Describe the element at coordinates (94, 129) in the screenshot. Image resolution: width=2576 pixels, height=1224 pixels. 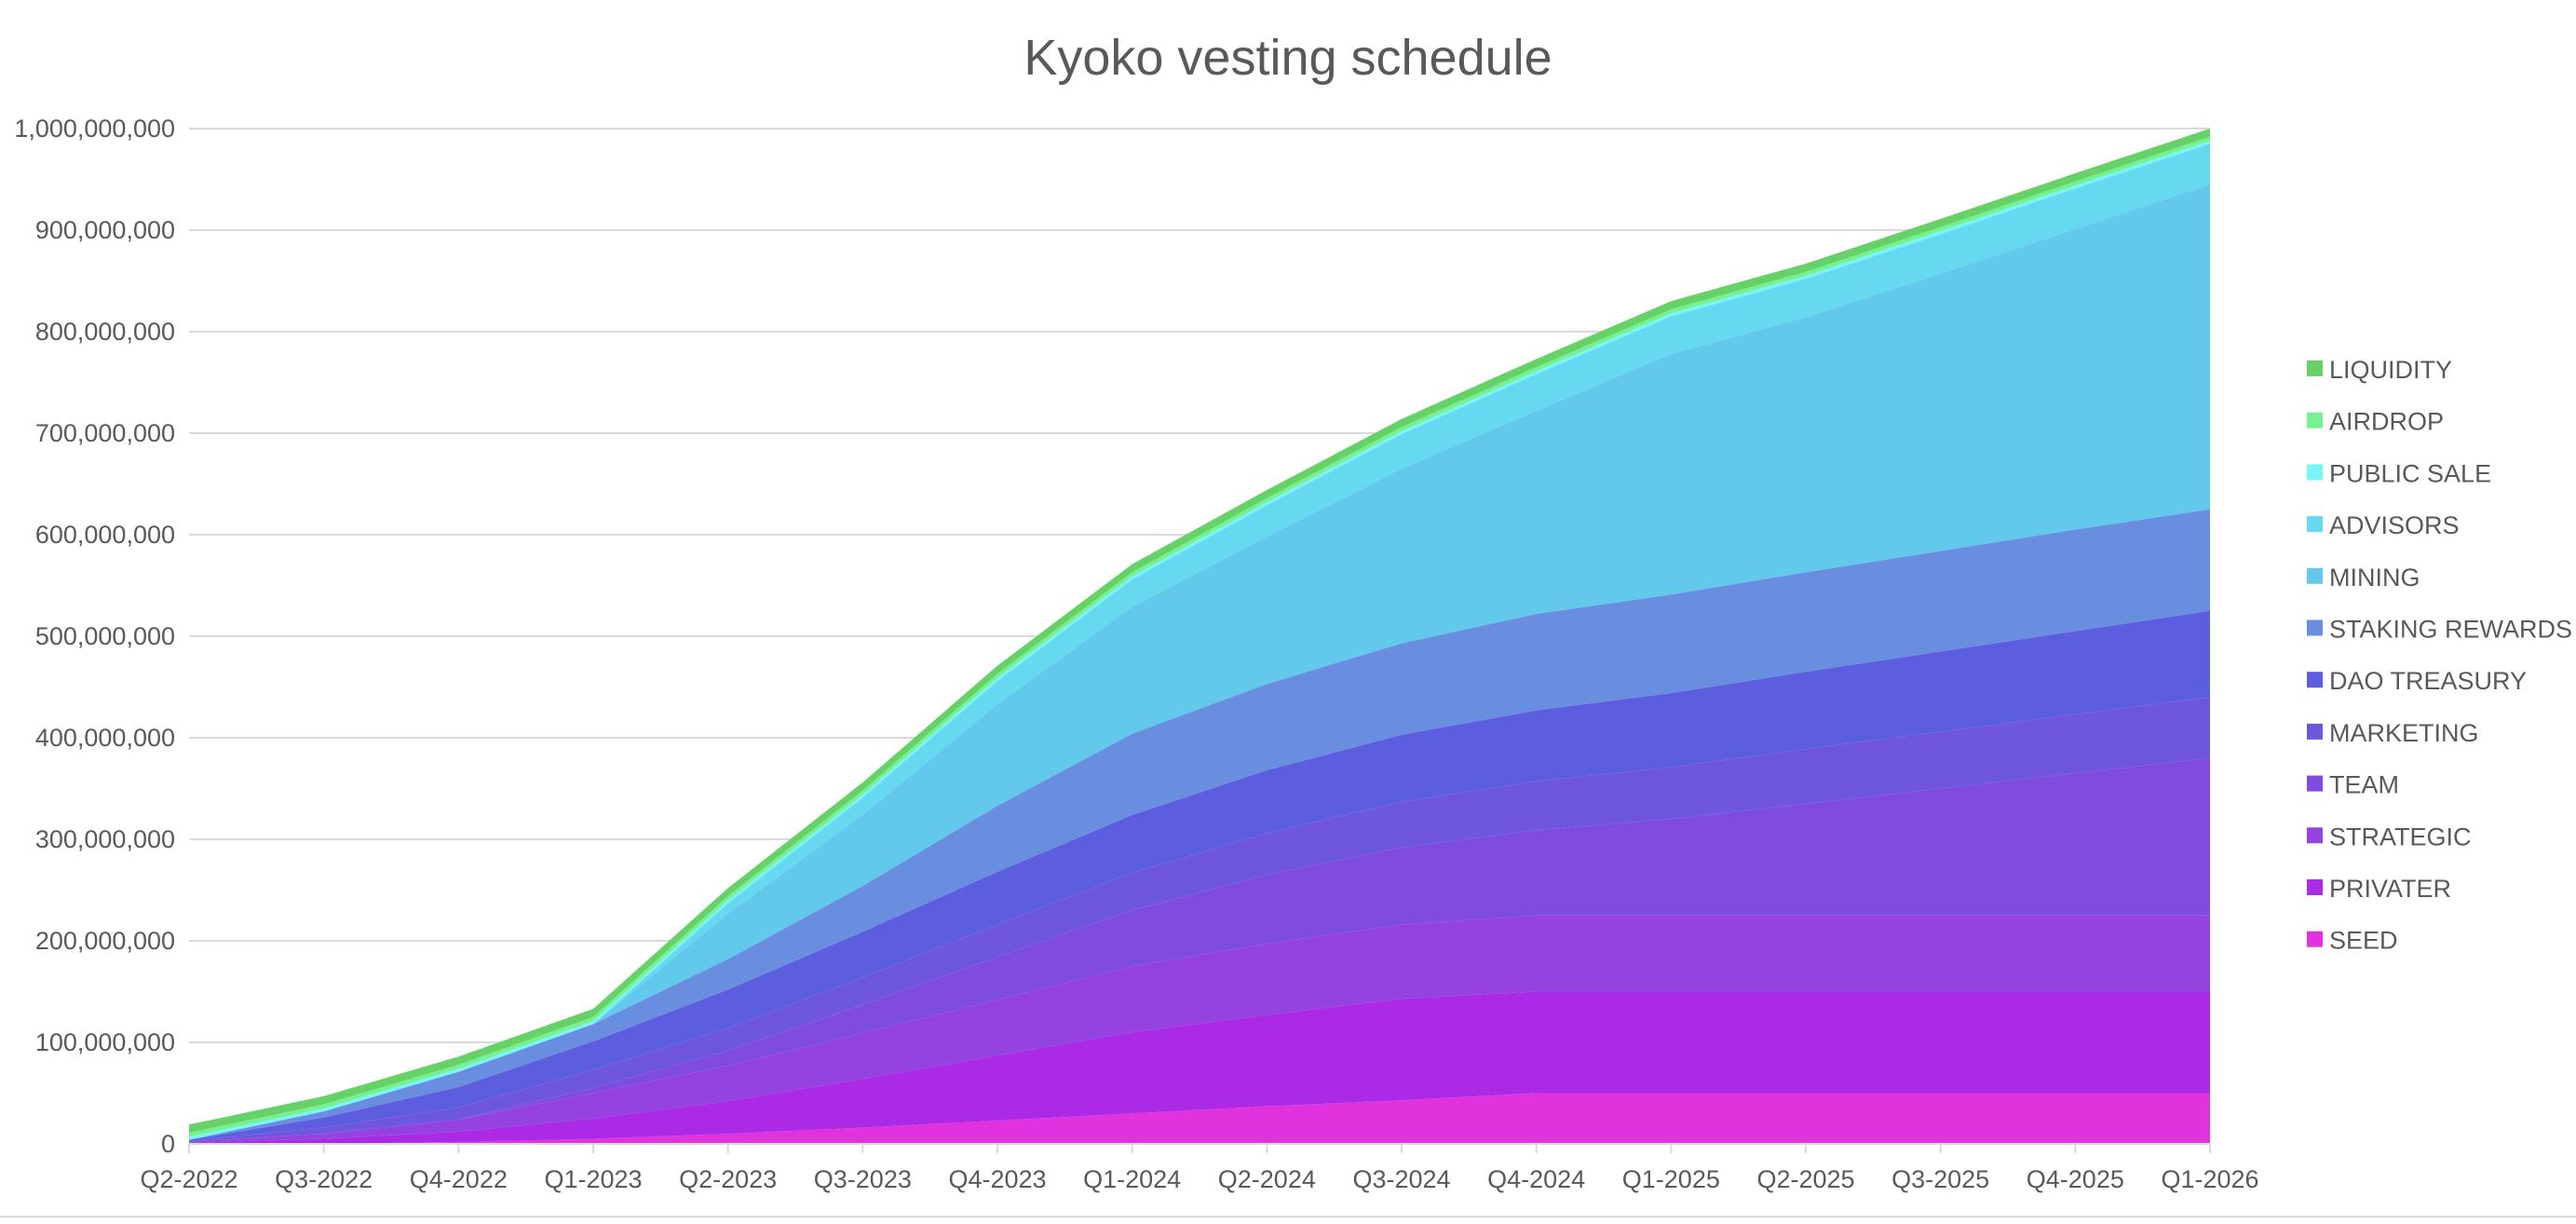
I see `y-tick-label: 1,000,000,000` at that location.